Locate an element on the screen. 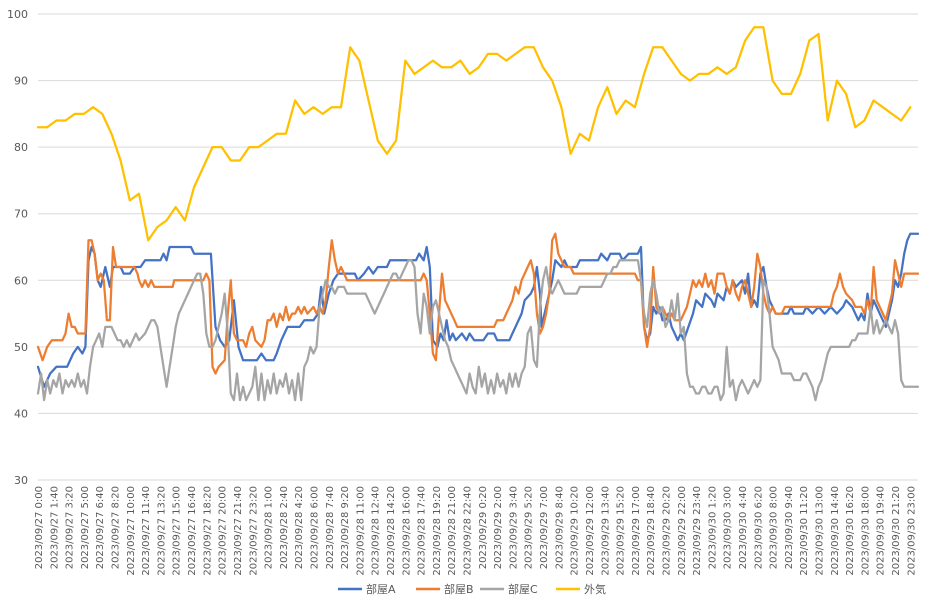 Image resolution: width=930 pixels, height=608 pixels. x-tick-label: 2023/09/27 8:20 is located at coordinates (116, 527).